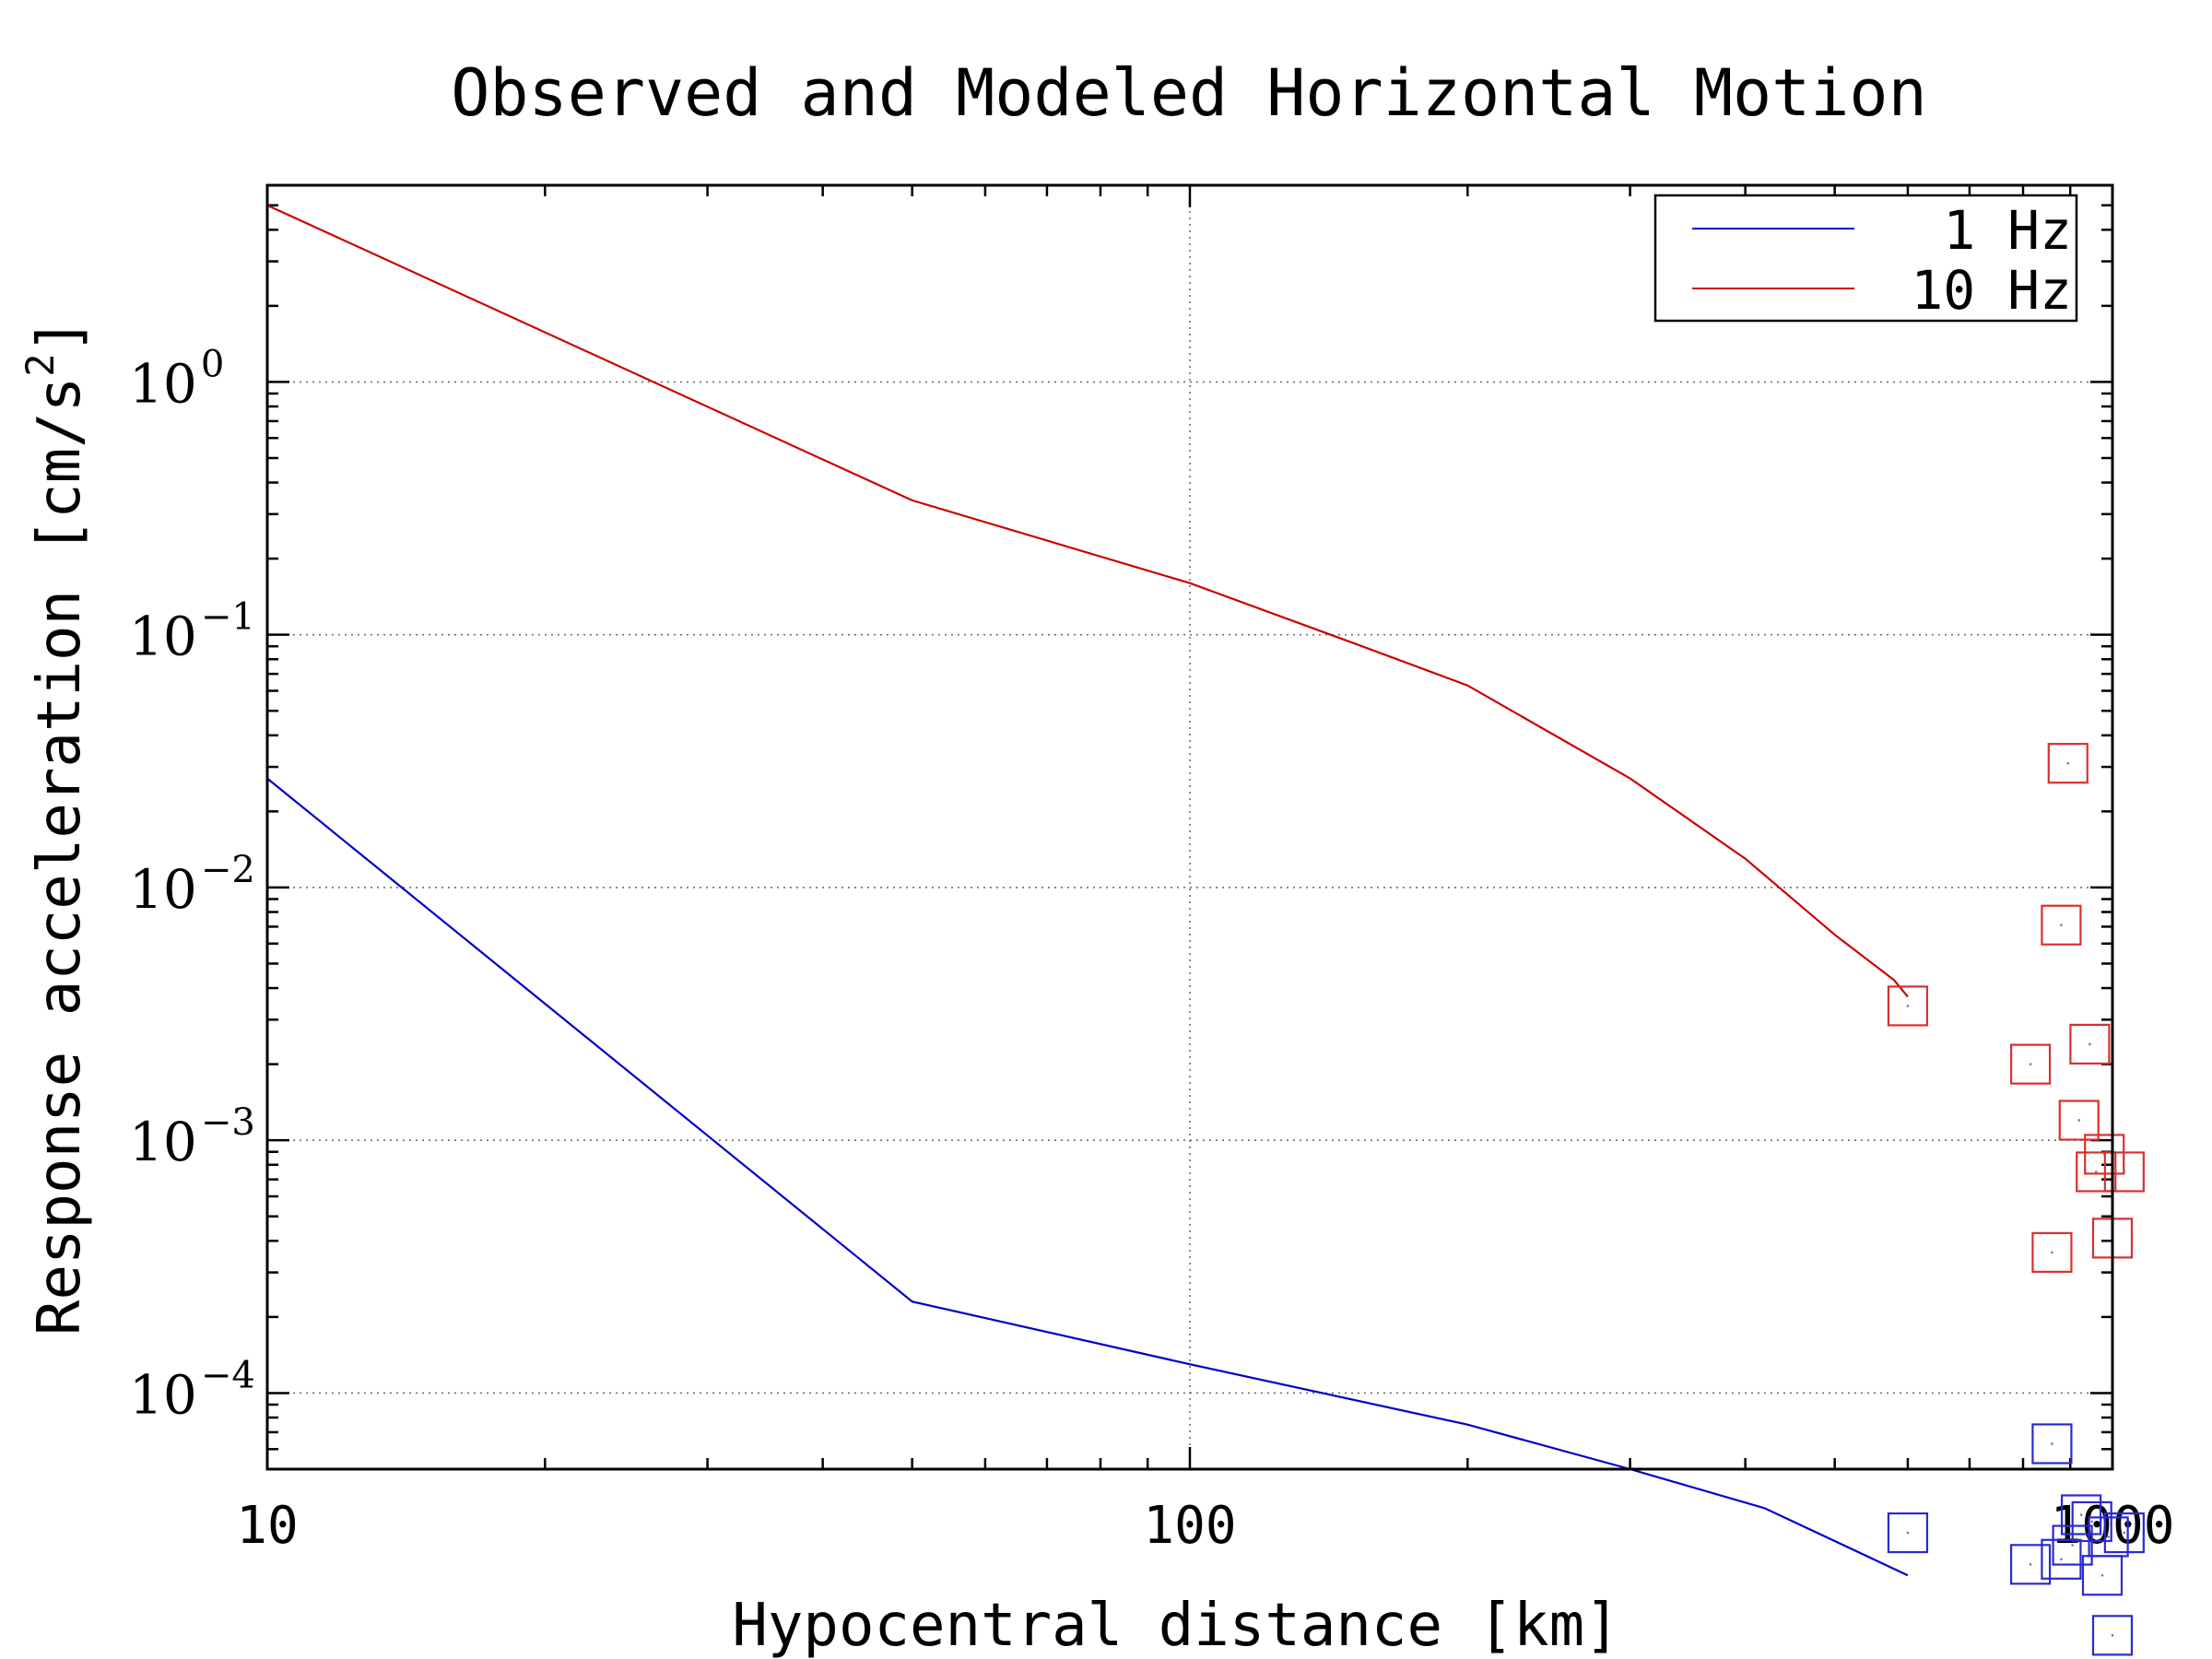 This screenshot has width=2212, height=1659. I want to click on y-tick-label: 10 −2, so click(192, 885).